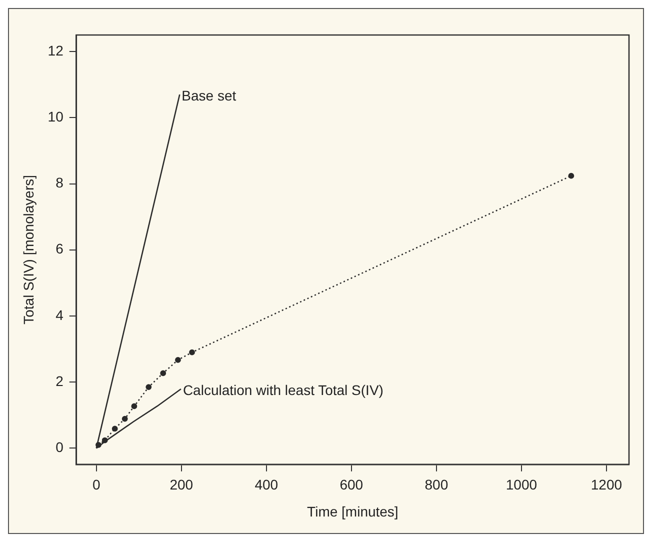 This screenshot has height=546, width=656. What do you see at coordinates (209, 95) in the screenshot?
I see `series-label: Base set` at bounding box center [209, 95].